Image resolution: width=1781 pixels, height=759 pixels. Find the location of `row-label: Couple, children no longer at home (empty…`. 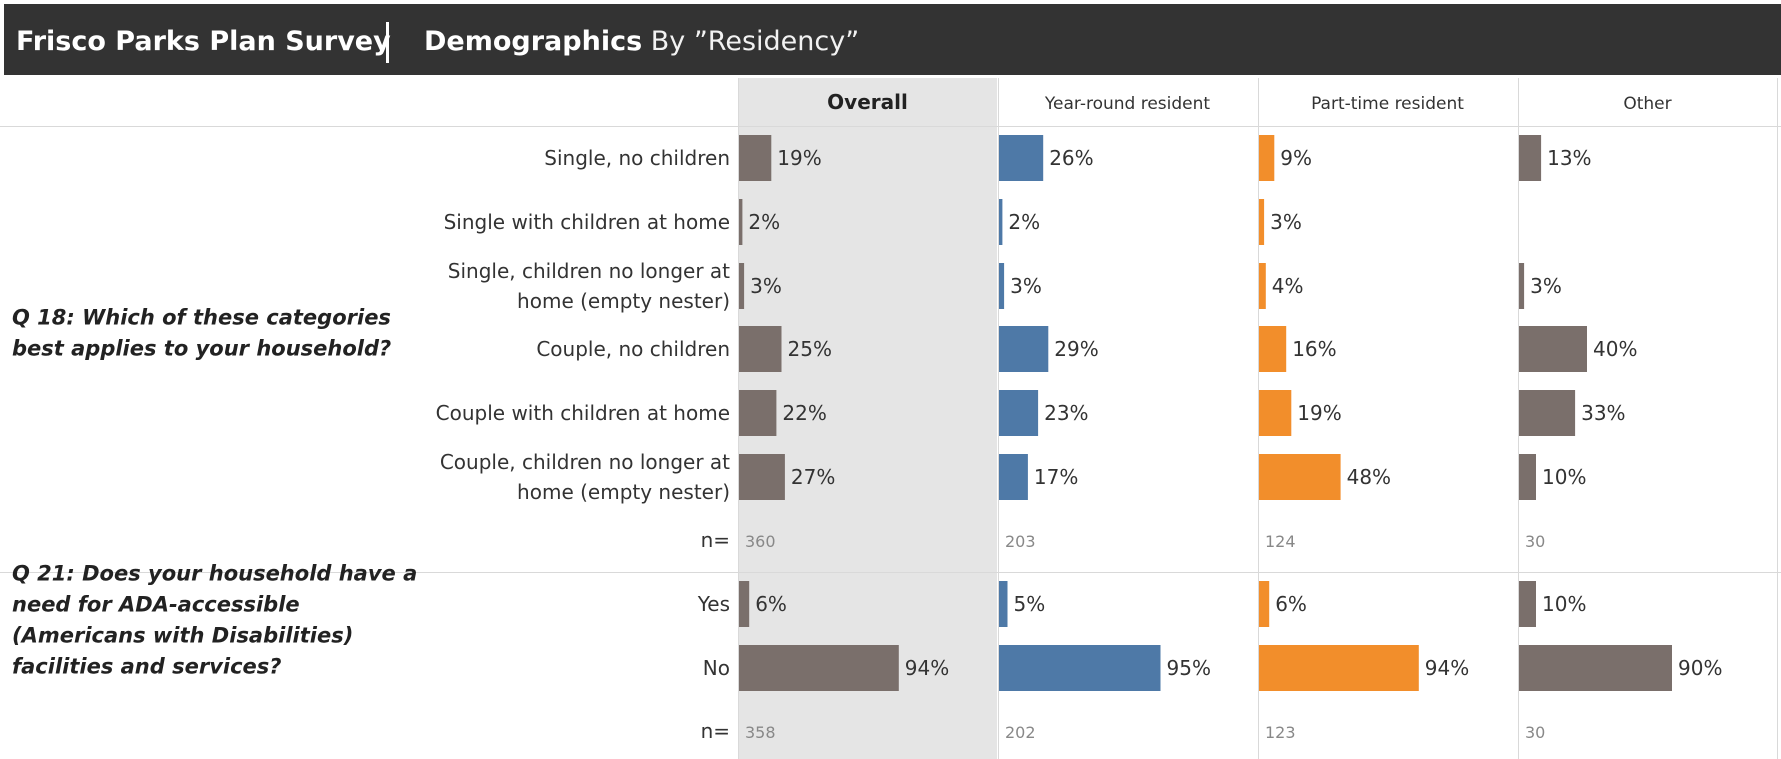

row-label: Couple, children no longer at home (empty… is located at coordinates (585, 477).